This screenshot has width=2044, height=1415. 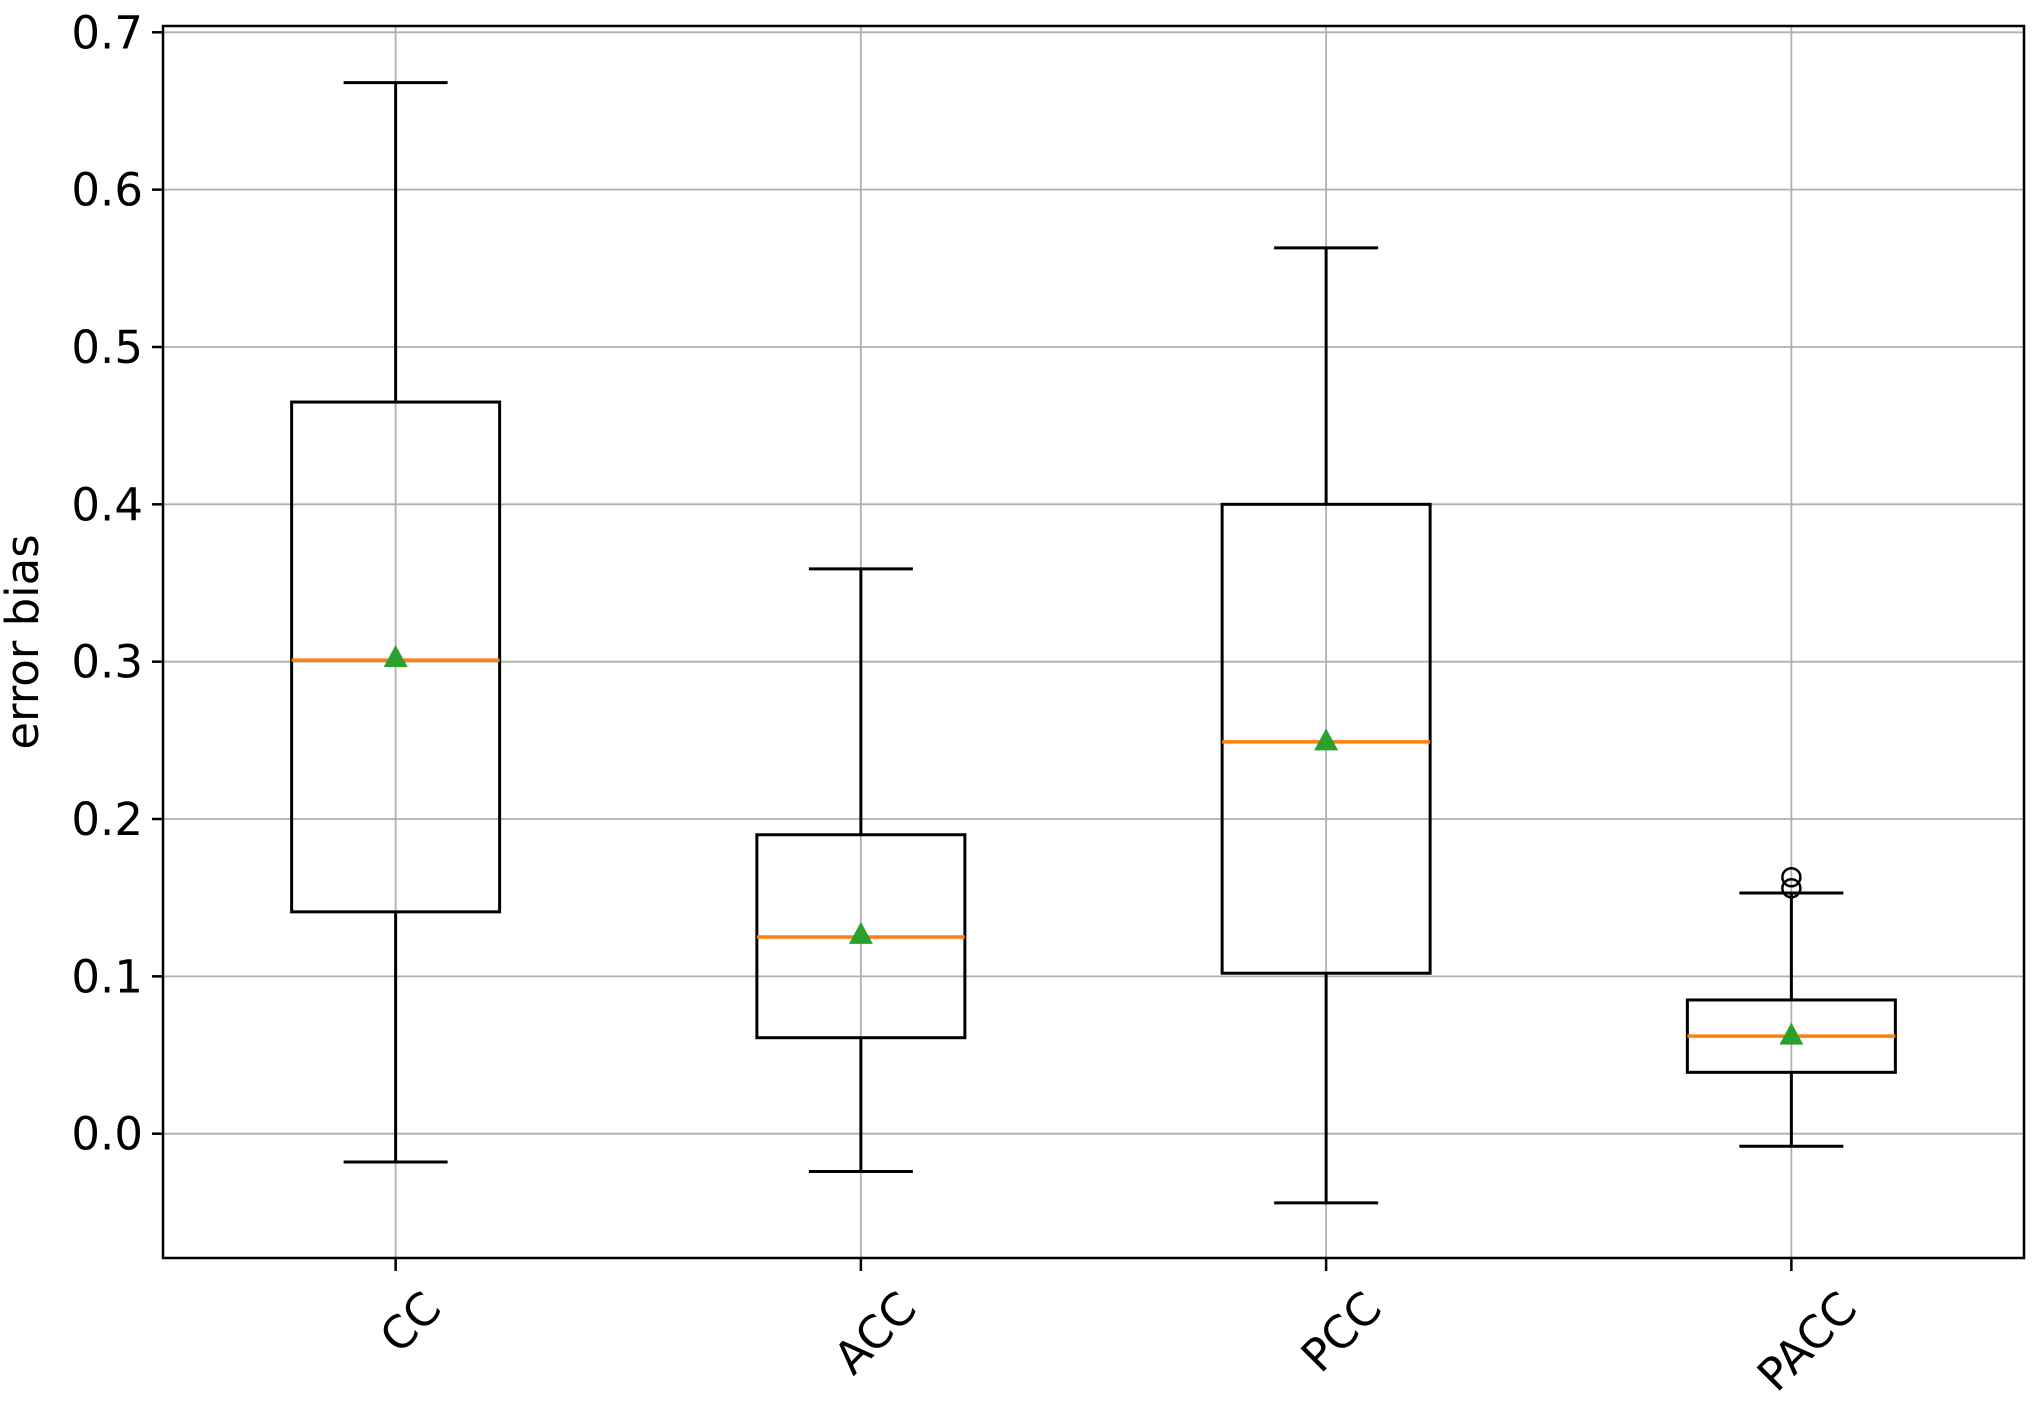 I want to click on y-axis-tick-label: 0.4, so click(x=107, y=504).